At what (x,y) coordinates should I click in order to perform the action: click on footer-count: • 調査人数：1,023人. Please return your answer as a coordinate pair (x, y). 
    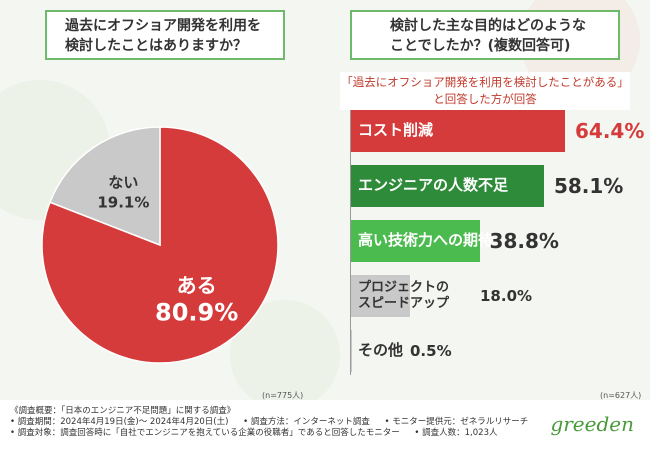
    Looking at the image, I should click on (456, 433).